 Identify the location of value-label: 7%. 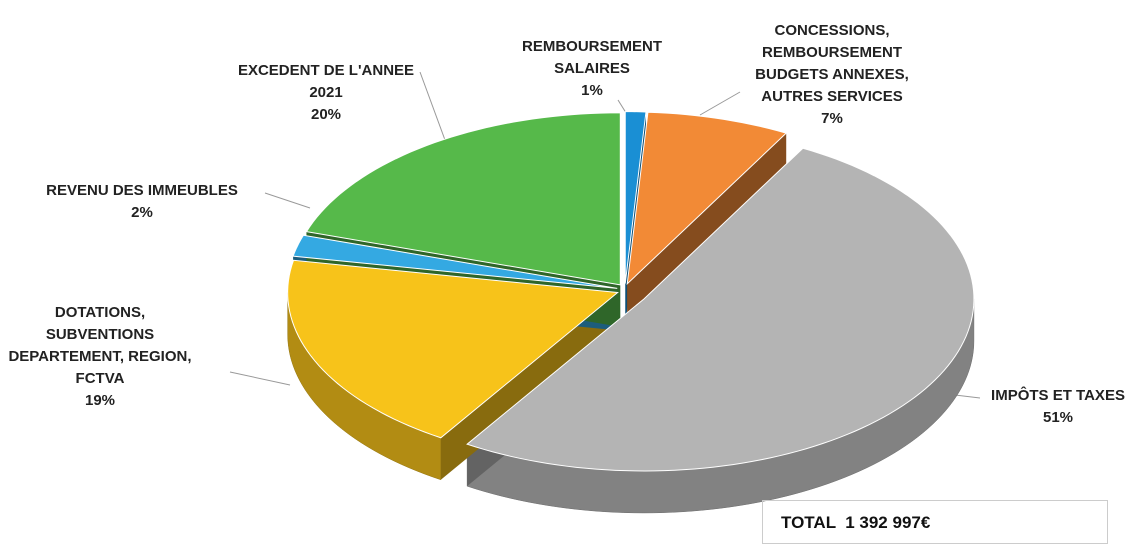
(832, 118).